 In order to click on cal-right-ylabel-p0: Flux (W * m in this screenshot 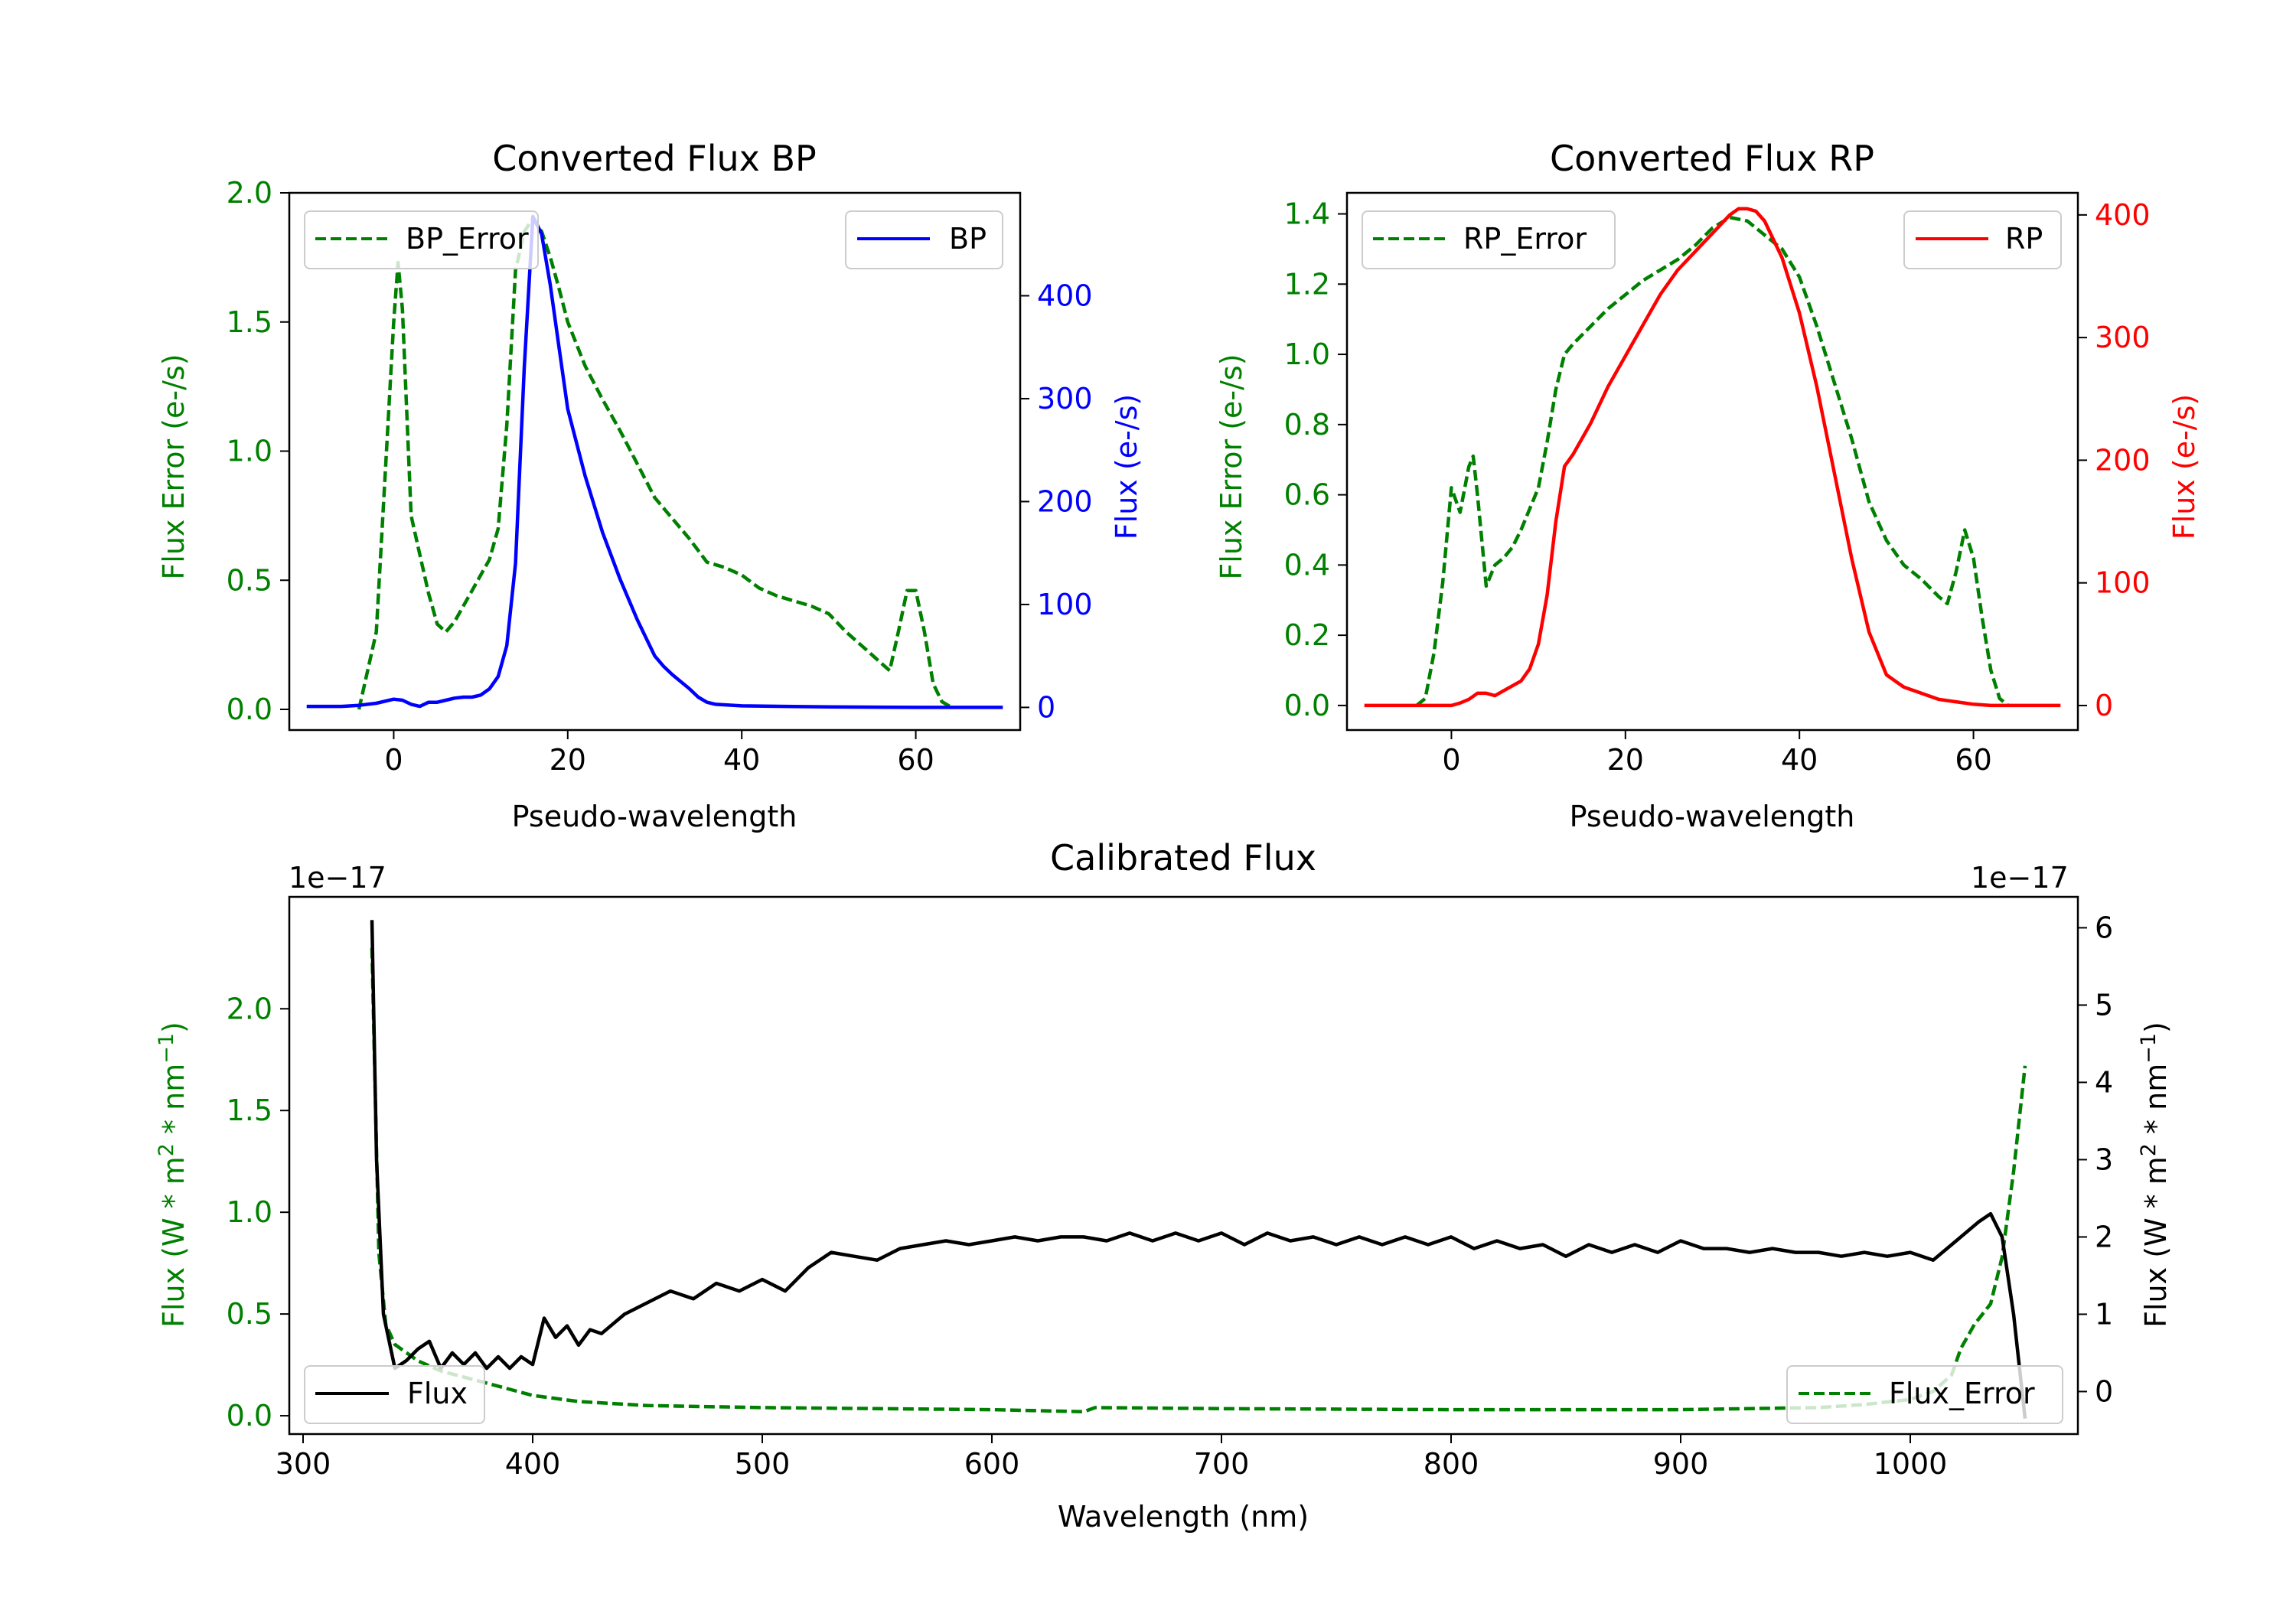, I will do `click(2156, 1242)`.